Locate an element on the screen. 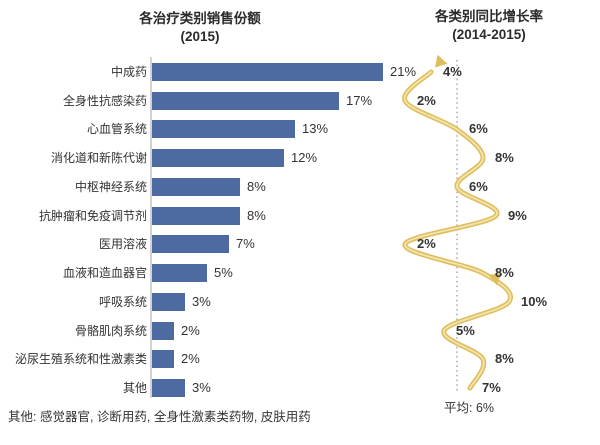  bar-value-label: 7% is located at coordinates (245, 244).